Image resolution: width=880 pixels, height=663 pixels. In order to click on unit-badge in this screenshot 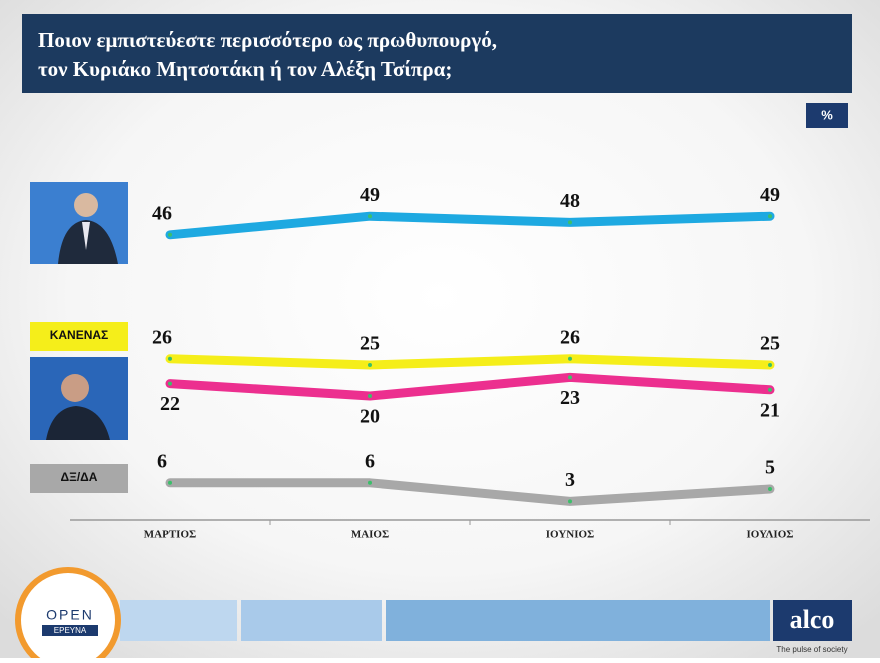, I will do `click(827, 115)`.